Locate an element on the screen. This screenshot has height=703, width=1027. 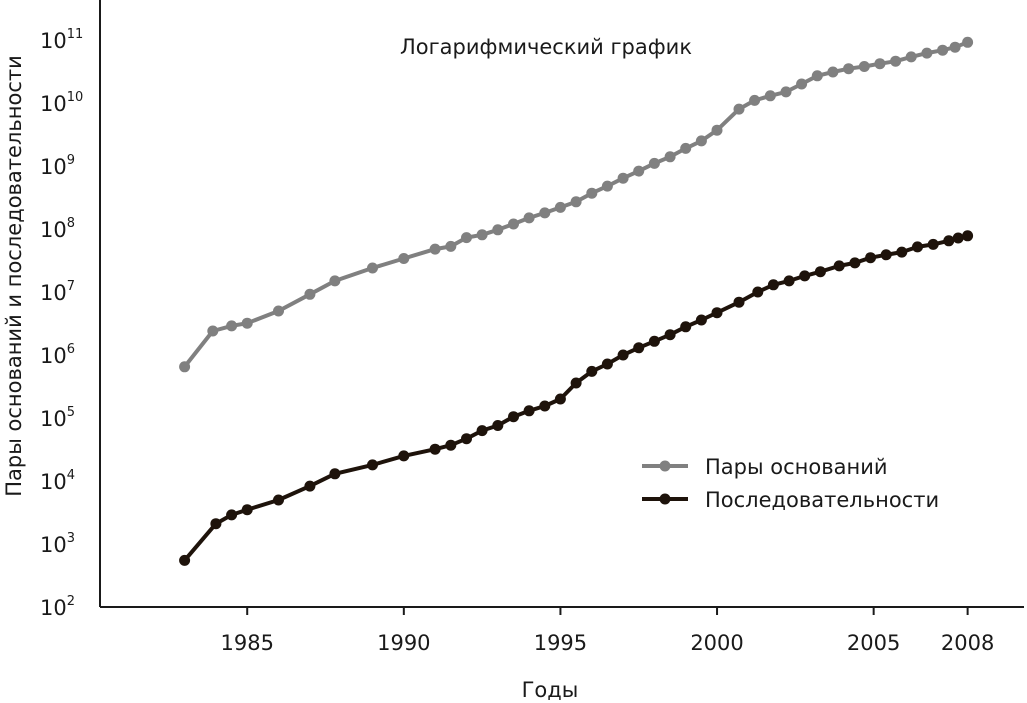
x-tick-label: 1990 is located at coordinates (403, 643).